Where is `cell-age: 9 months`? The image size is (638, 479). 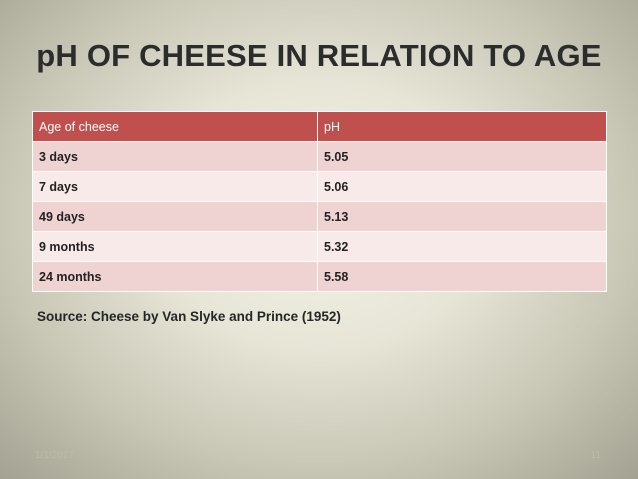
cell-age: 9 months is located at coordinates (175, 246).